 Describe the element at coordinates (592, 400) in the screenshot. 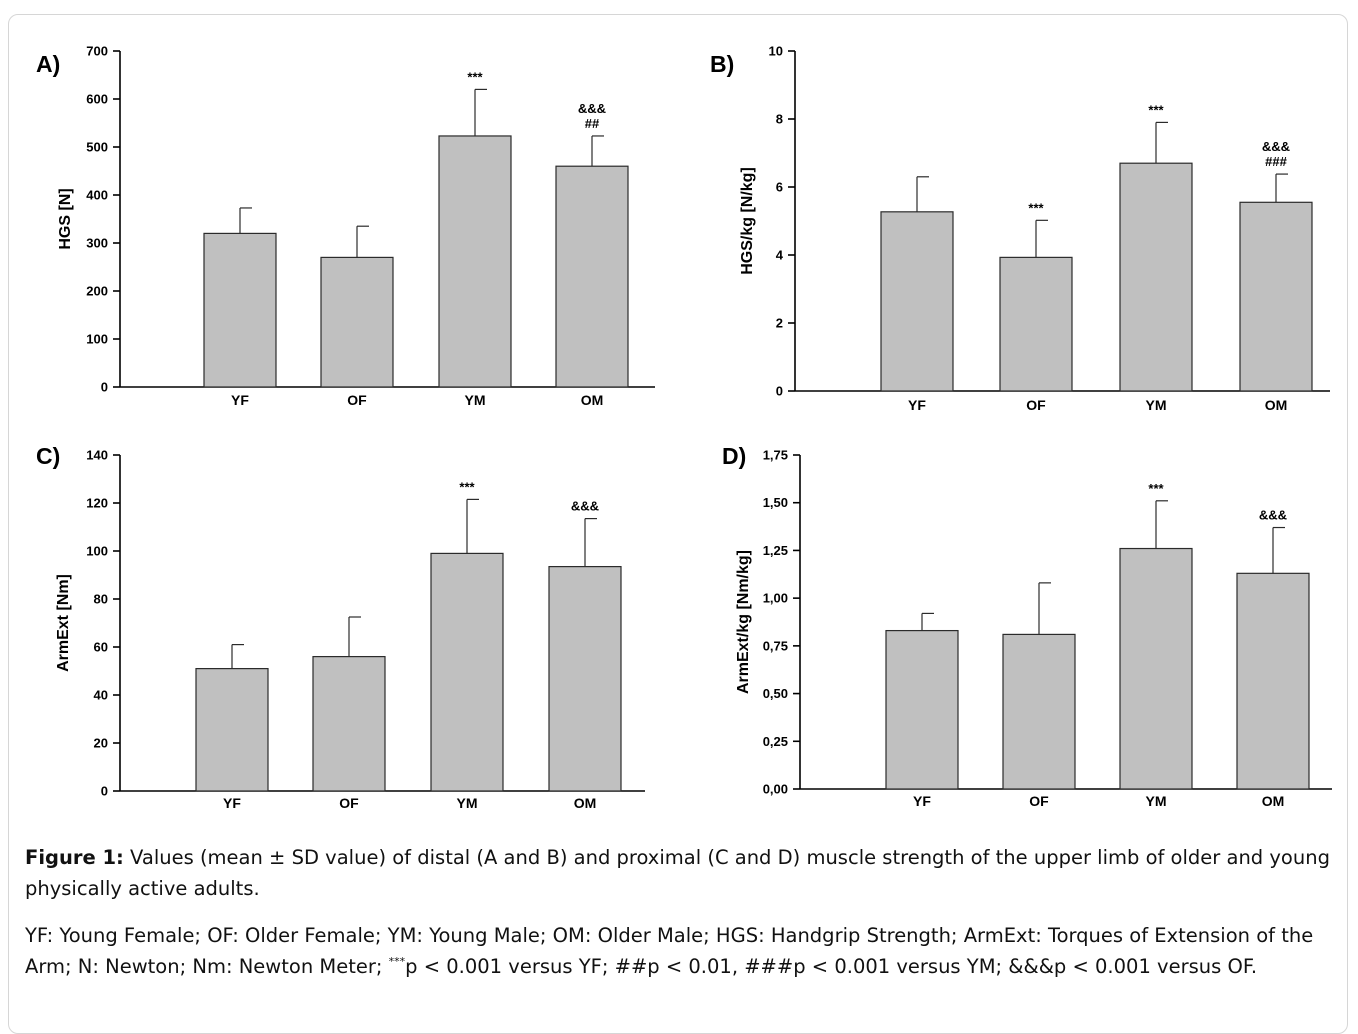

I see `panel-1-category-label: OM` at that location.